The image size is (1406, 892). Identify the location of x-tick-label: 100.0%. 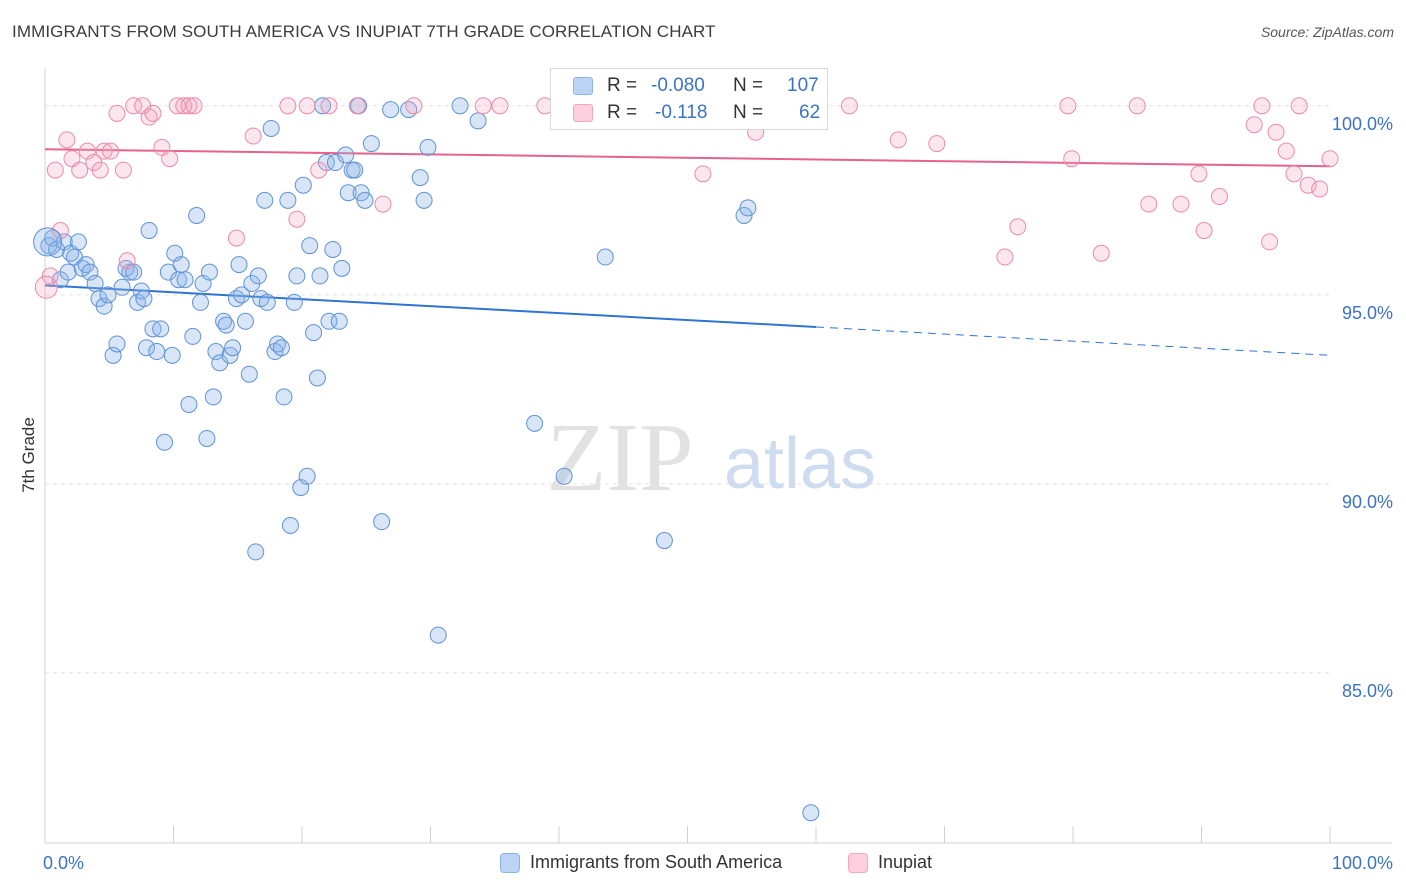
(1362, 863).